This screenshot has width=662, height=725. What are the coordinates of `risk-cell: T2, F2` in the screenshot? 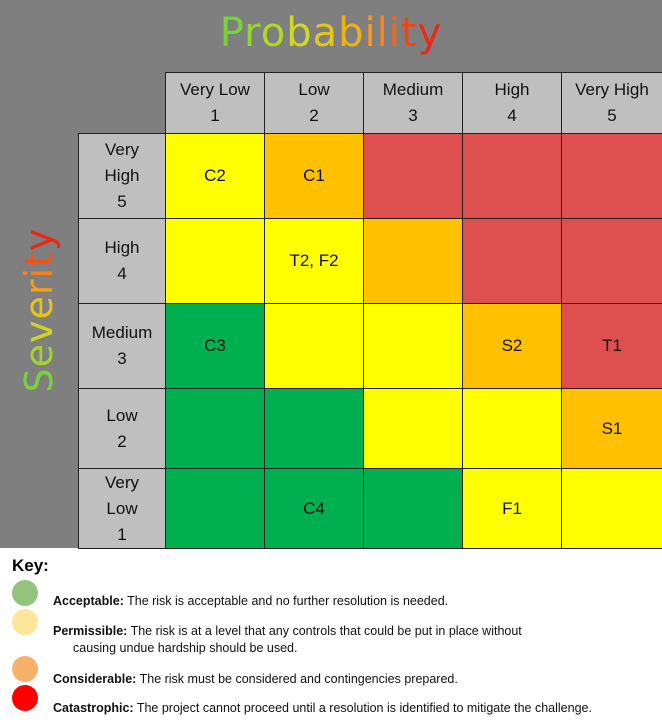 It's located at (314, 261).